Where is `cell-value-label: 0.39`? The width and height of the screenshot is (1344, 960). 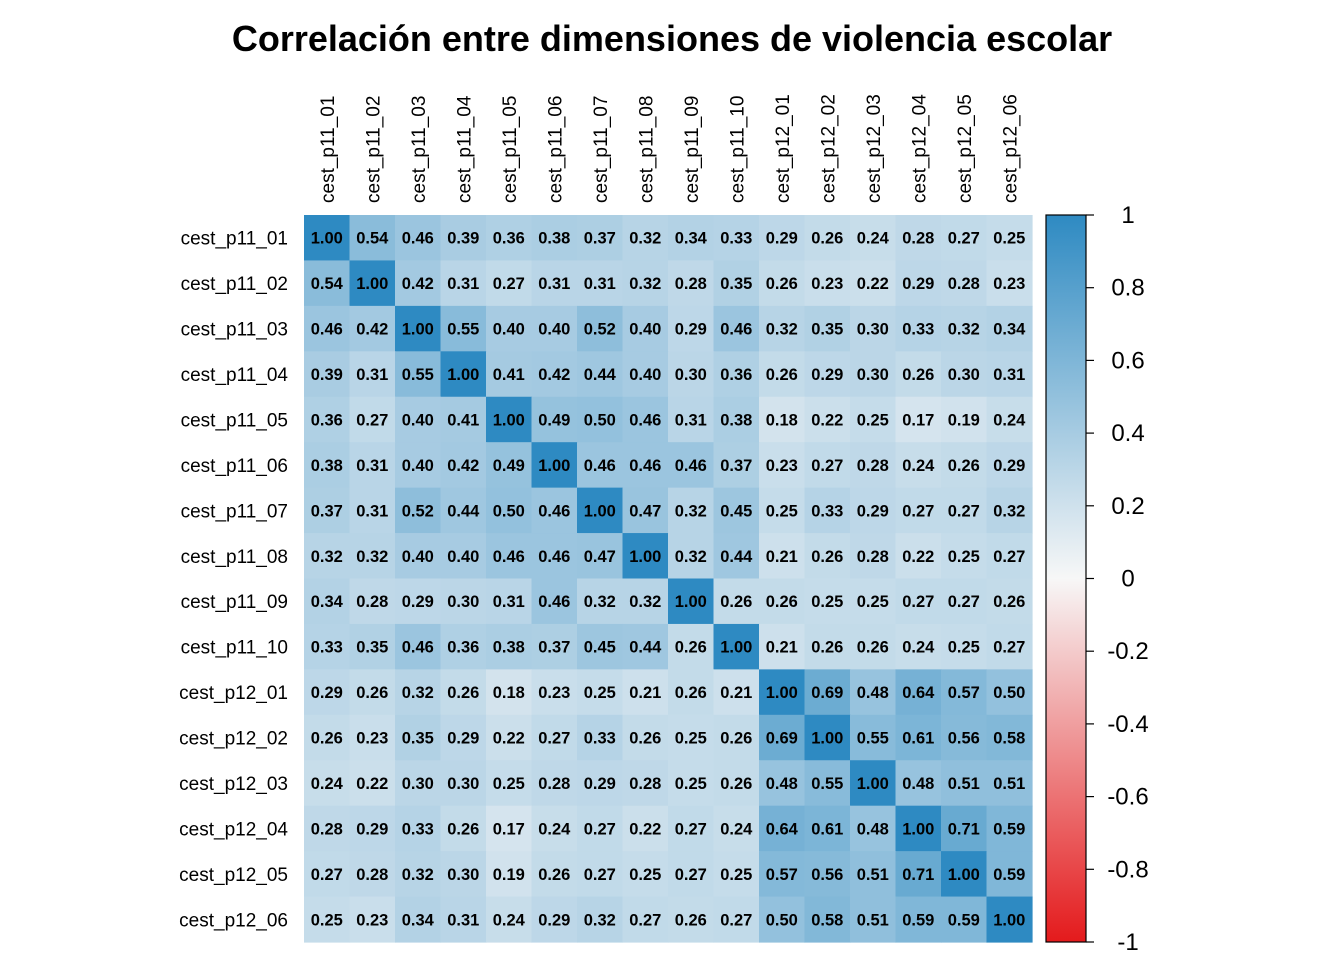
cell-value-label: 0.39 is located at coordinates (463, 239).